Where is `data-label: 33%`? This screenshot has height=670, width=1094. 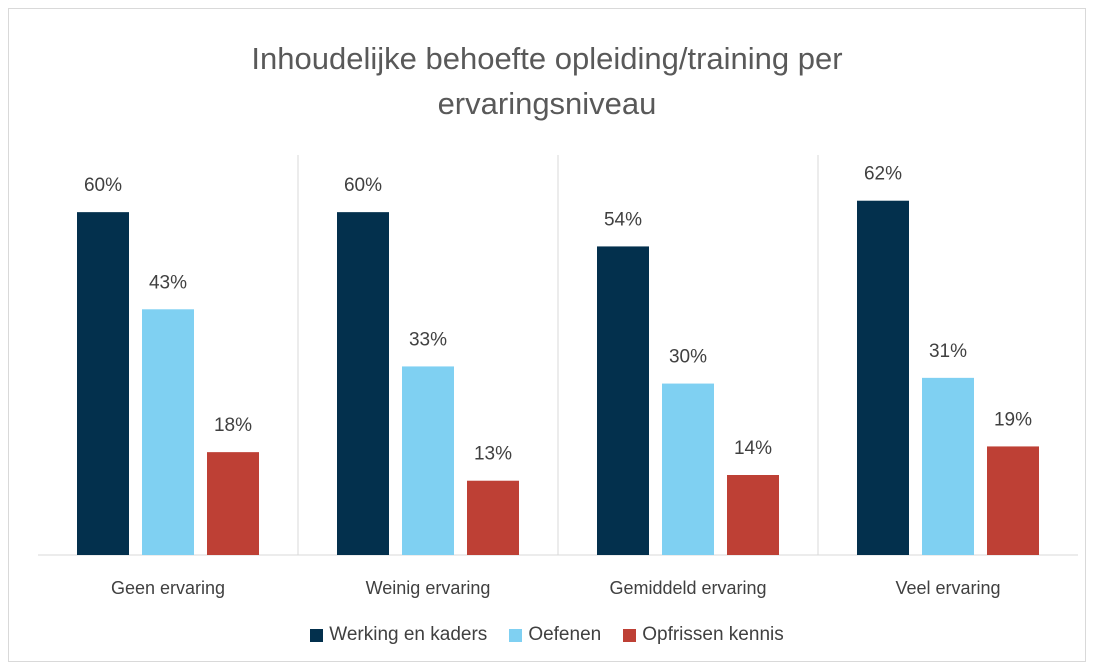
data-label: 33% is located at coordinates (428, 339).